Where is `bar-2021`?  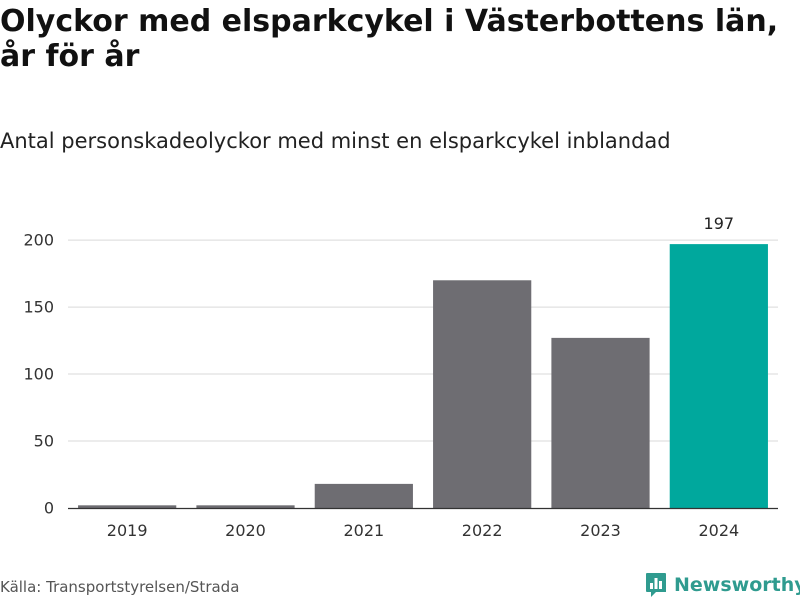 bar-2021 is located at coordinates (363, 495).